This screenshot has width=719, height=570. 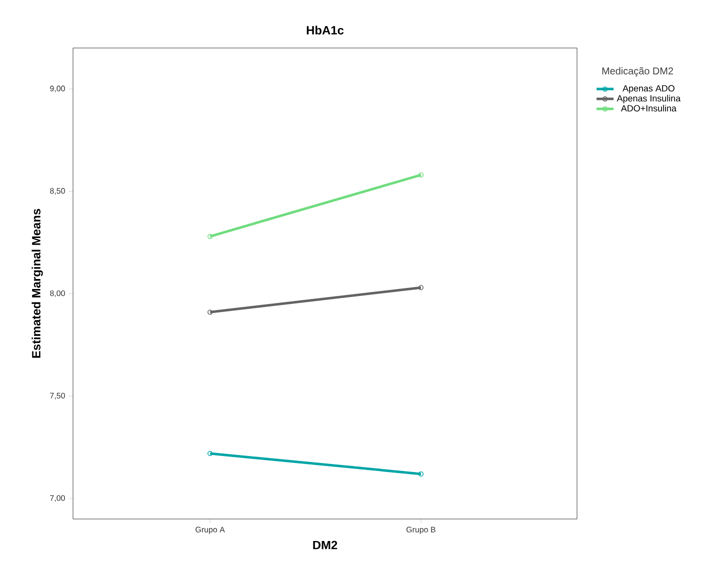 I want to click on legend-title: Medicação DM2, so click(x=637, y=71).